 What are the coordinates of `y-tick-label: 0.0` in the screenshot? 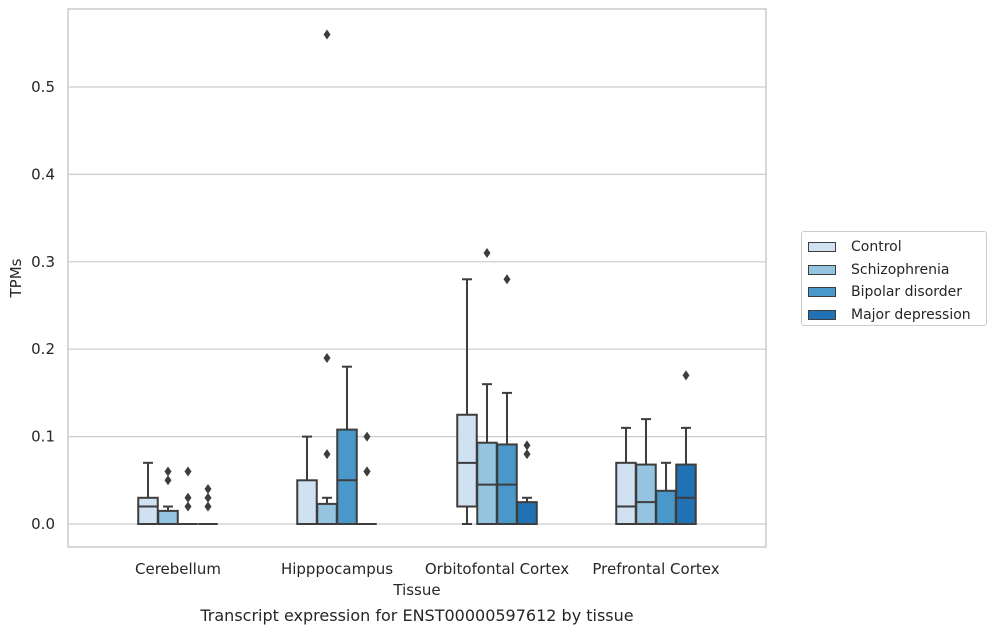 It's located at (43, 524).